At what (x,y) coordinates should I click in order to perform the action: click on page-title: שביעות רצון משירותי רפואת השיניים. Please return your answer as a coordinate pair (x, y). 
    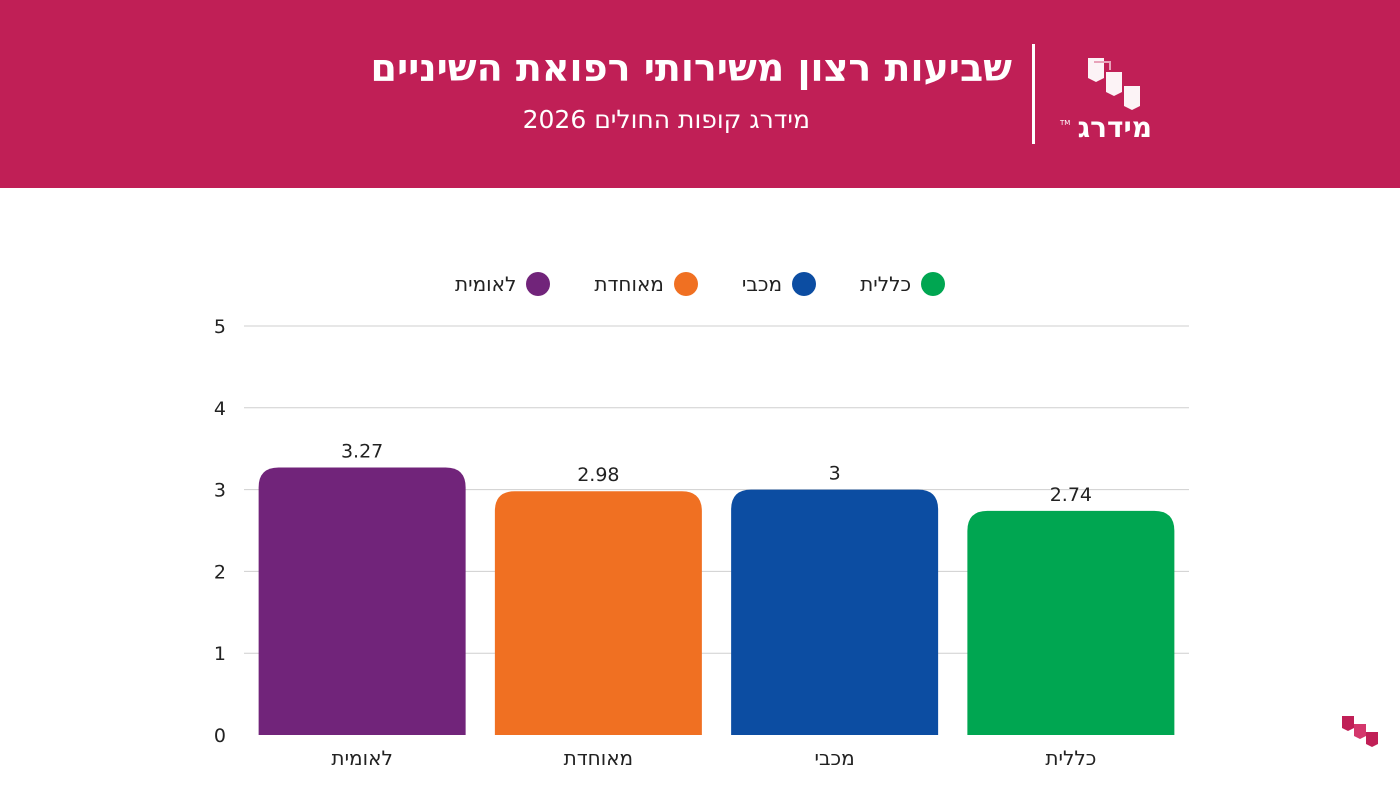
    Looking at the image, I should click on (691, 68).